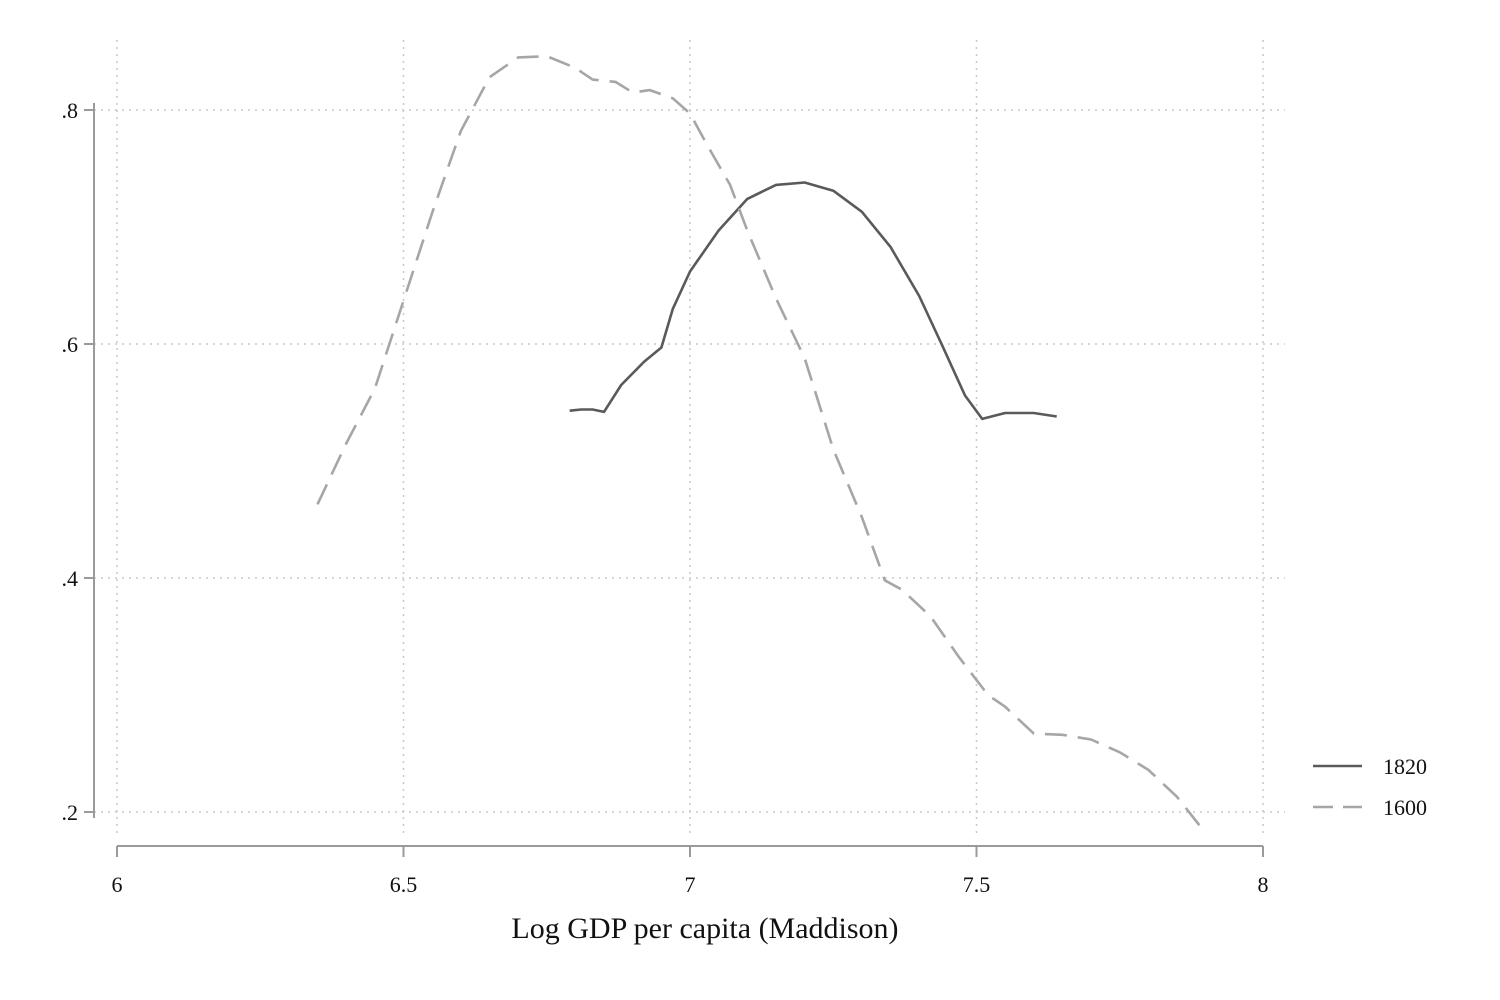 Image resolution: width=1500 pixels, height=1000 pixels. I want to click on y-tick-label: .6, so click(70, 344).